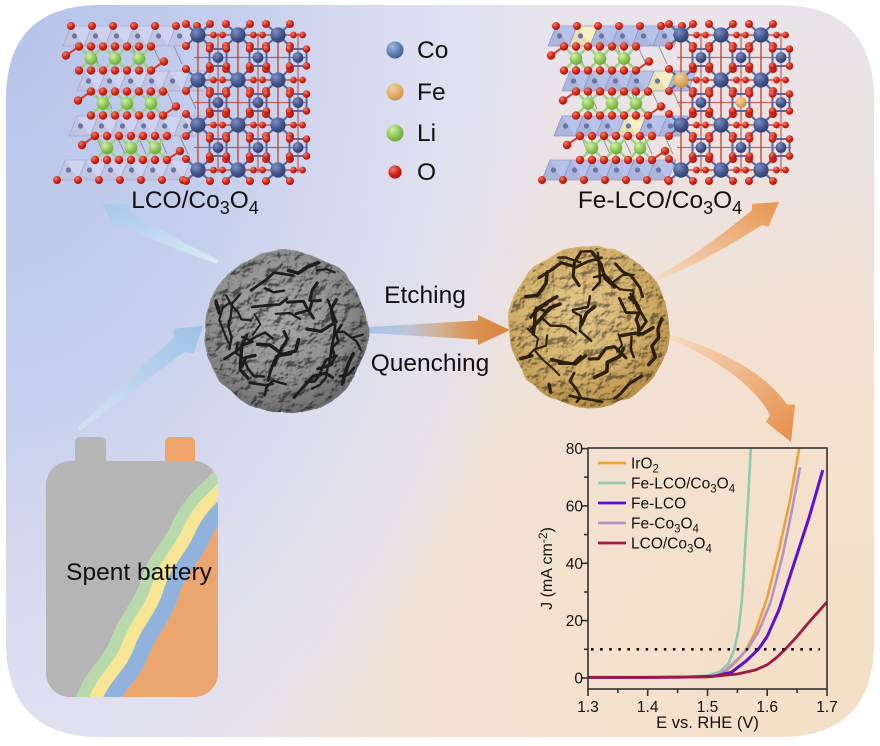 The width and height of the screenshot is (880, 746). I want to click on svg-text: IrO2, so click(645, 466).